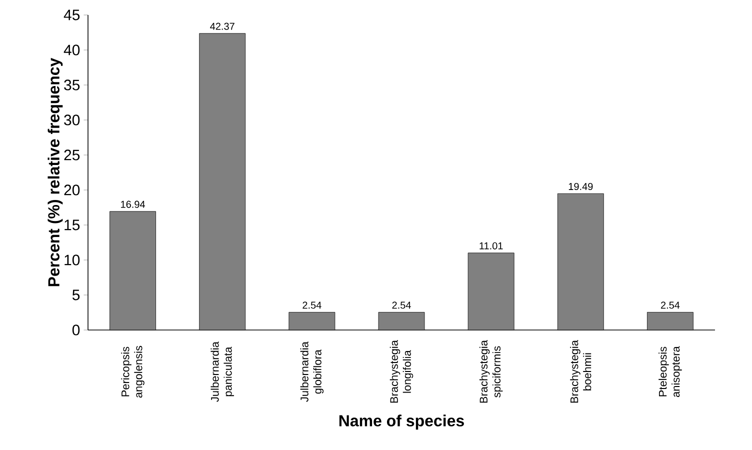 The image size is (752, 450). Describe the element at coordinates (222, 372) in the screenshot. I see `x-tick-label: Julbernardia paniculata` at that location.